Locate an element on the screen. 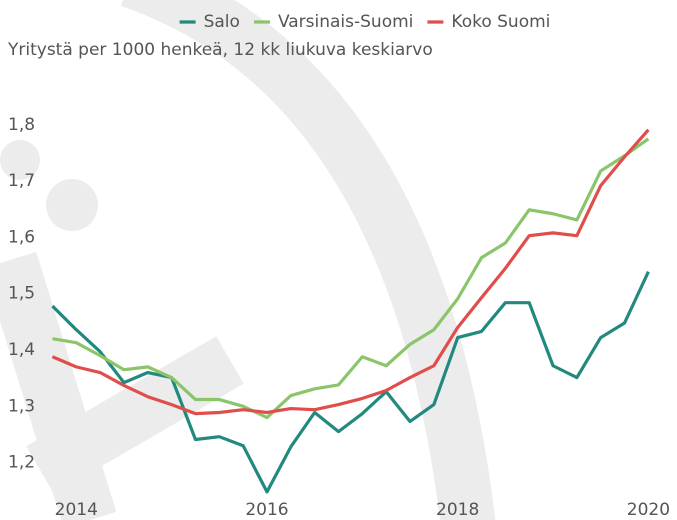 The height and width of the screenshot is (520, 677). y-tick-label: 1,6 is located at coordinates (21, 237).